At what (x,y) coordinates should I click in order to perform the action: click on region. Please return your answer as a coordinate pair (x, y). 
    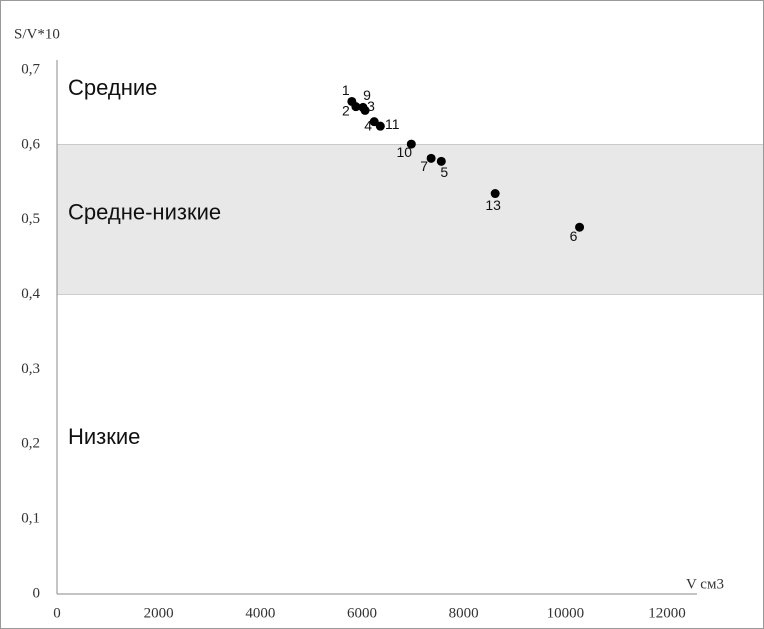
    Looking at the image, I should click on (410, 107).